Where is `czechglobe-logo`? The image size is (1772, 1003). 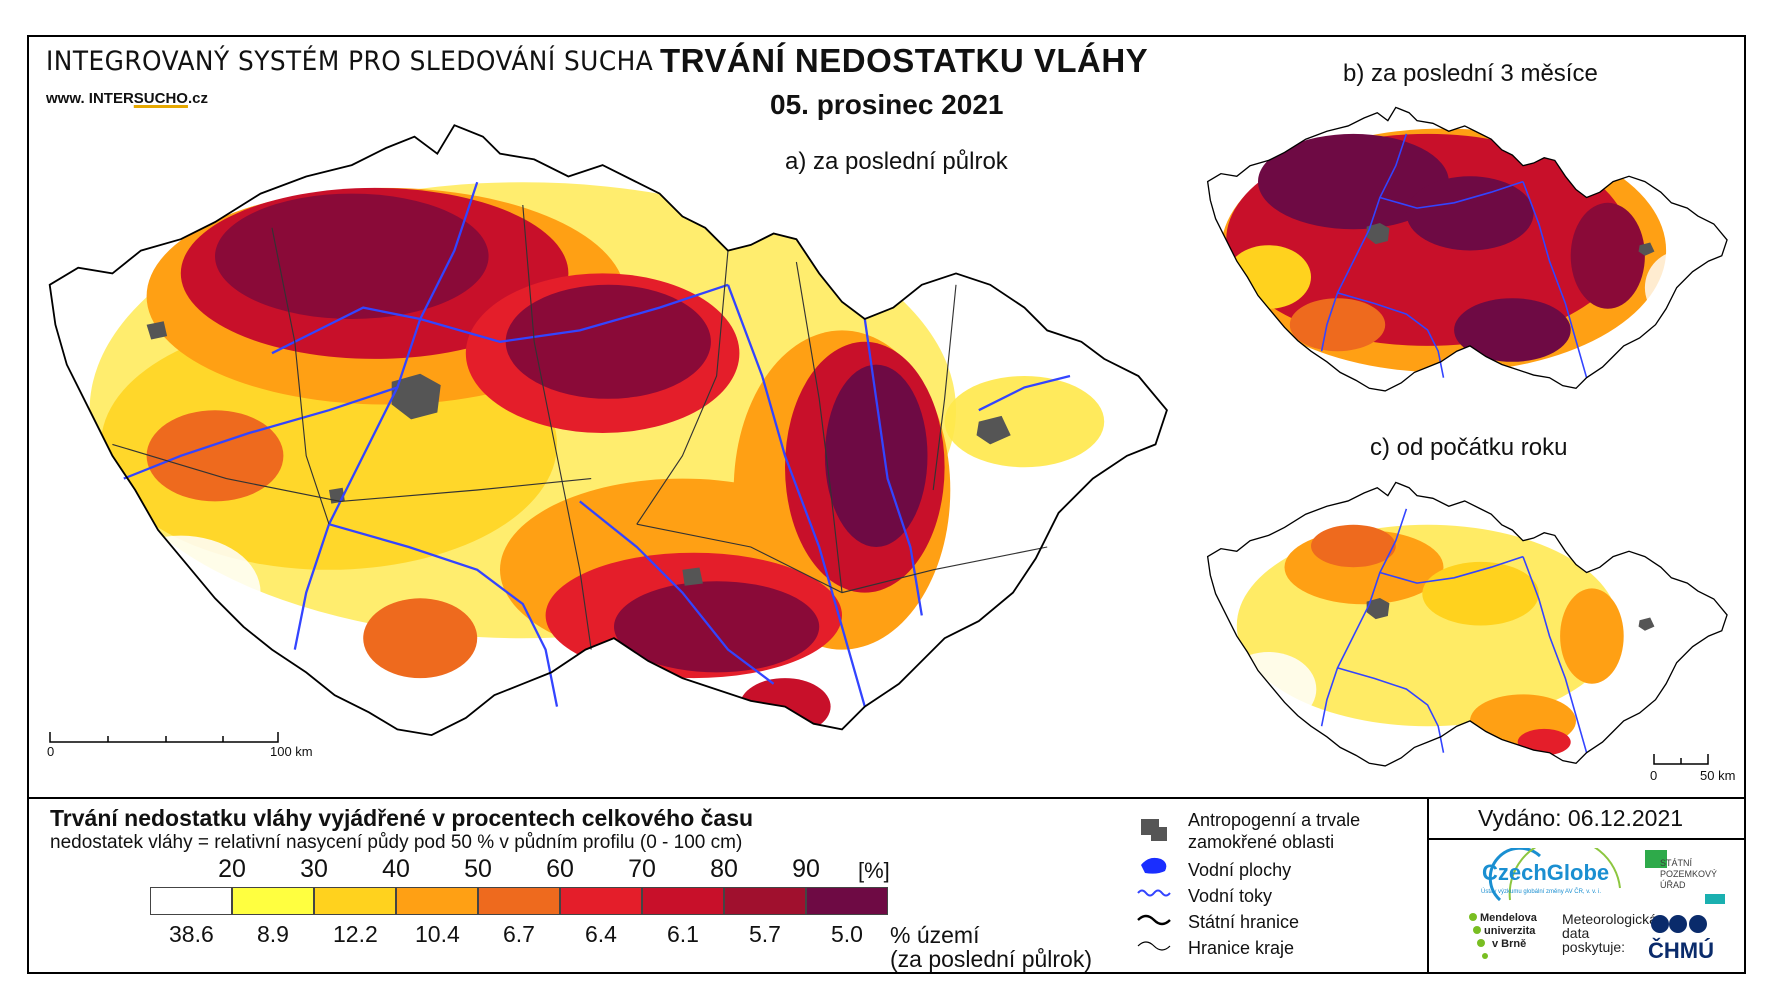 czechglobe-logo is located at coordinates (1554, 875).